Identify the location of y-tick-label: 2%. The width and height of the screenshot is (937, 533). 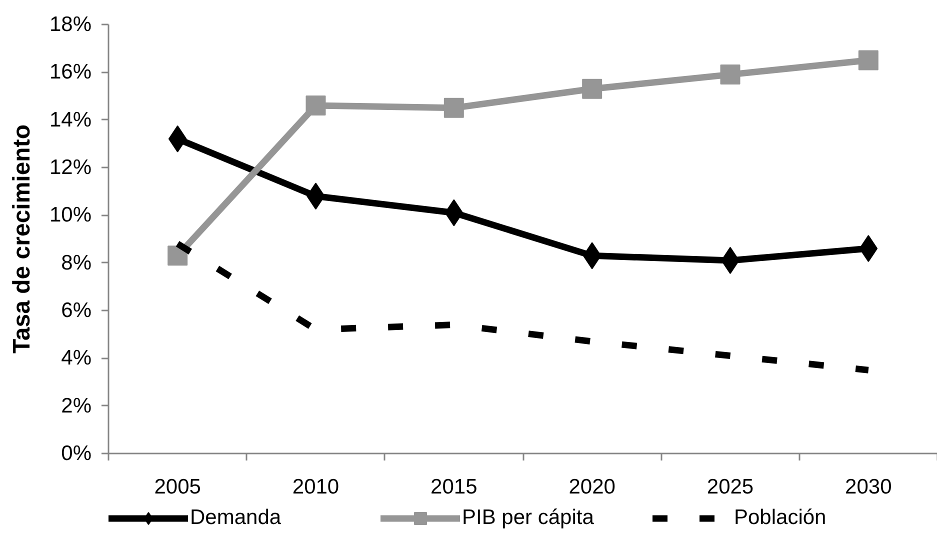
(76, 406).